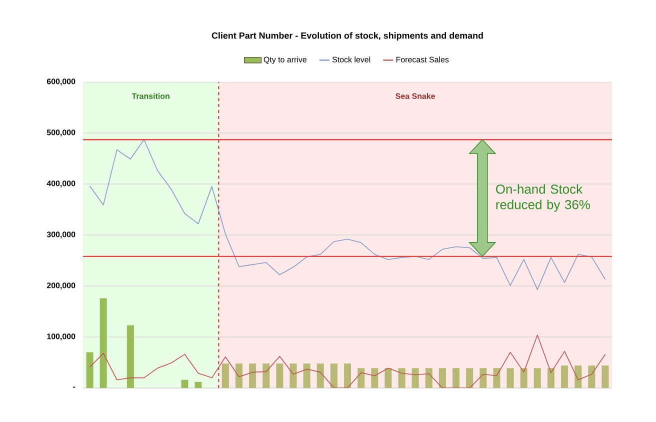 The width and height of the screenshot is (656, 422). Describe the element at coordinates (543, 198) in the screenshot. I see `annotation: On-hand Stock reduced by 36%` at that location.